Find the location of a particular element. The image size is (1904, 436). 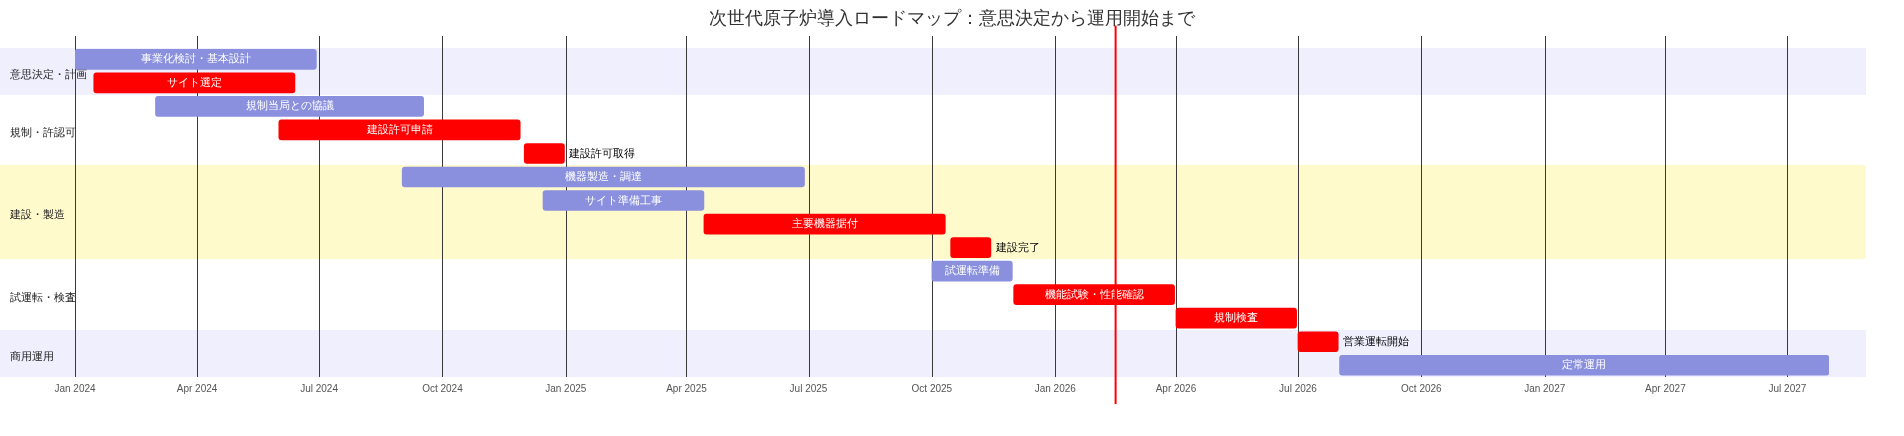

x-tick-label: Jul 2024 is located at coordinates (319, 388).